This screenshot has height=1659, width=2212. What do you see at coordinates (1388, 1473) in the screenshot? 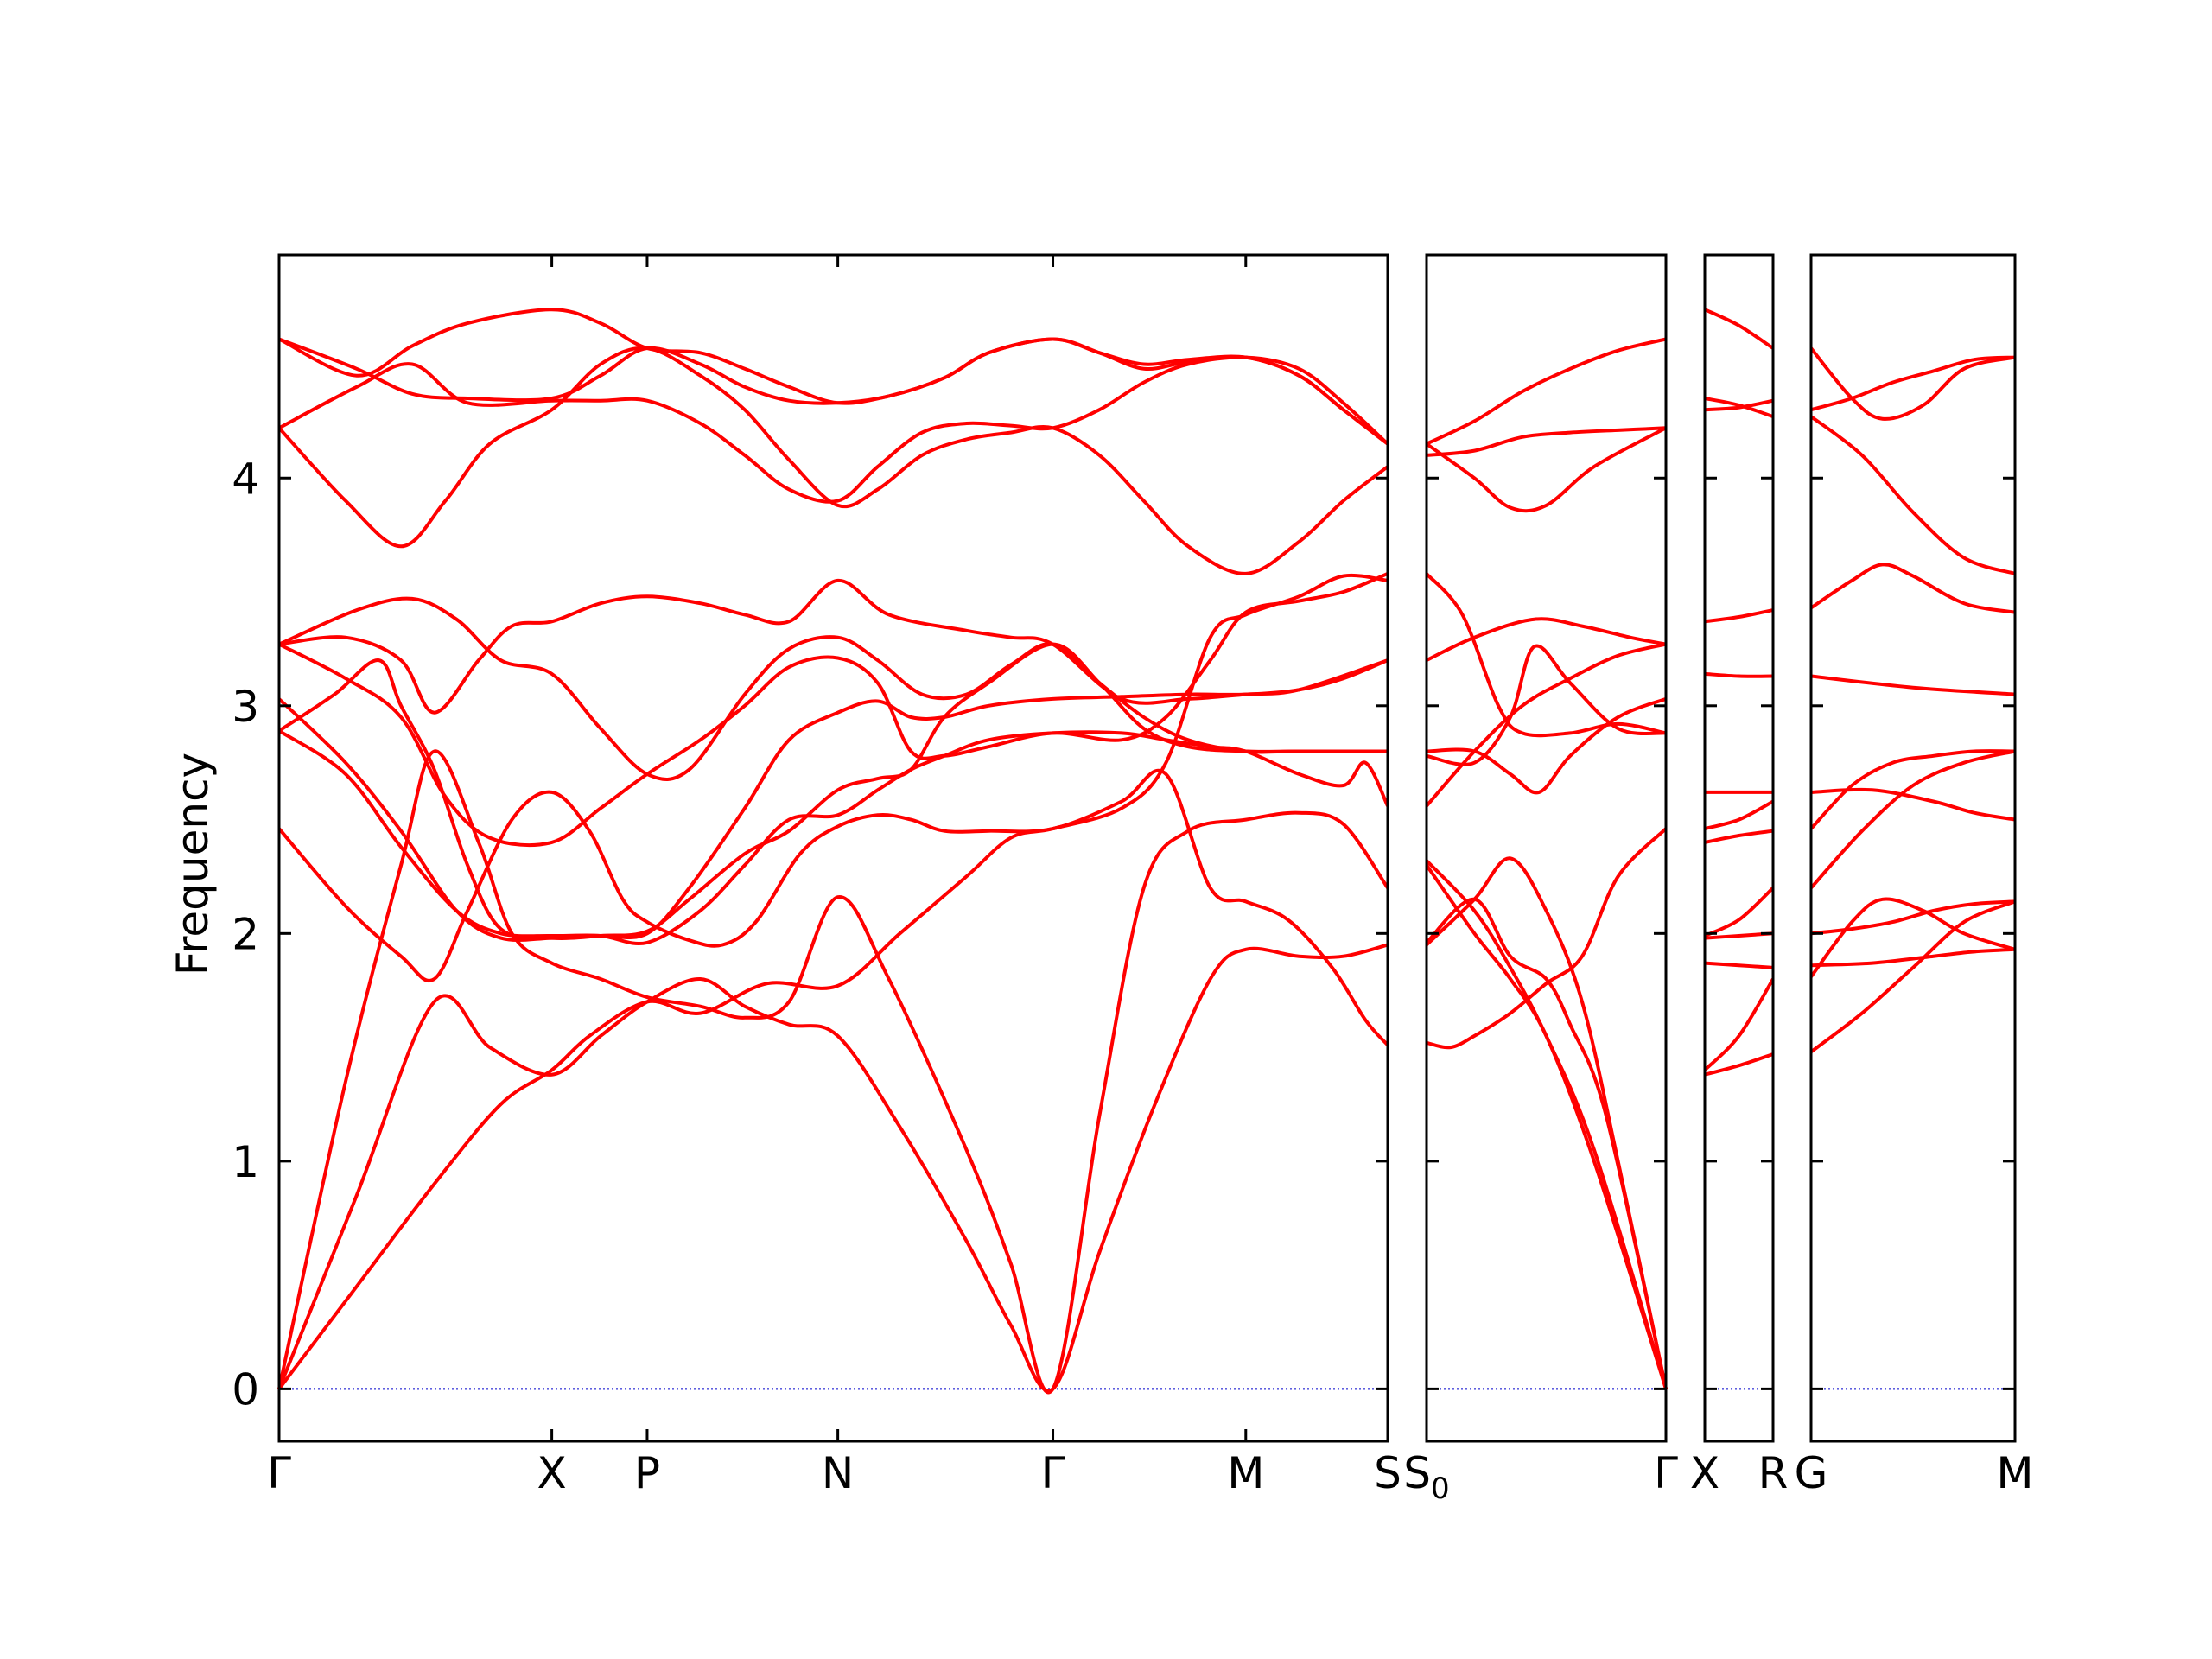
I see `x-tick-label: S` at bounding box center [1388, 1473].